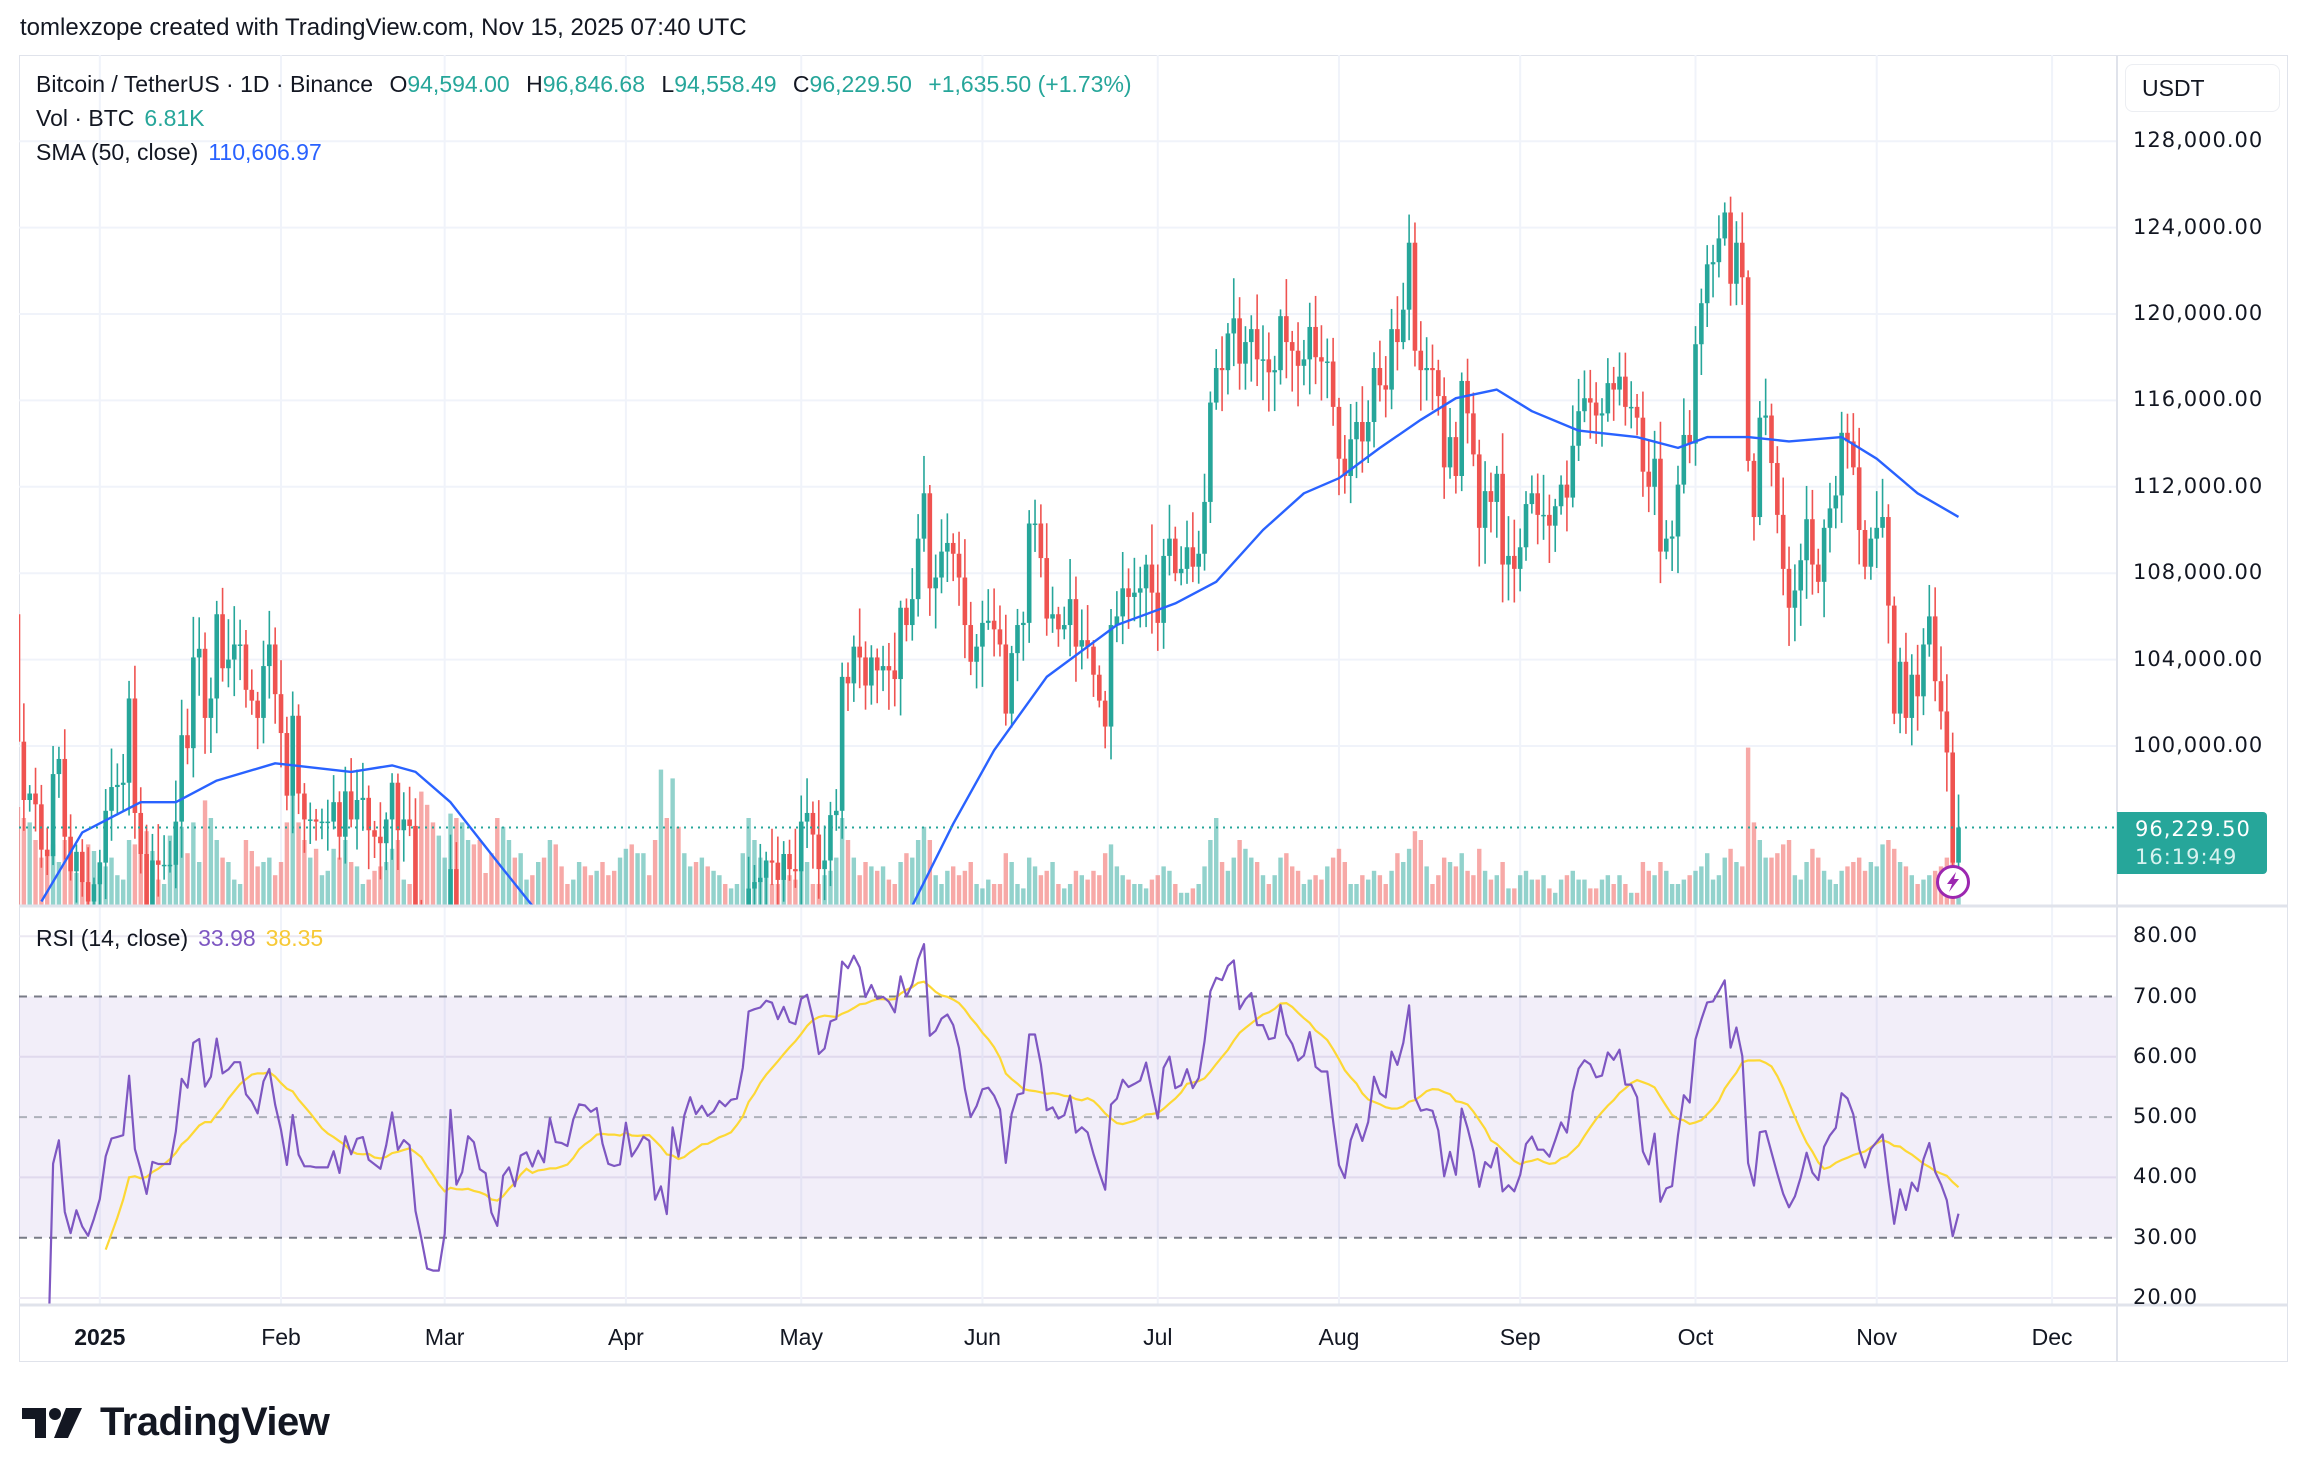 This screenshot has width=2308, height=1484. Describe the element at coordinates (294, 938) in the screenshot. I see `rsi-ma-value: 38.35` at that location.